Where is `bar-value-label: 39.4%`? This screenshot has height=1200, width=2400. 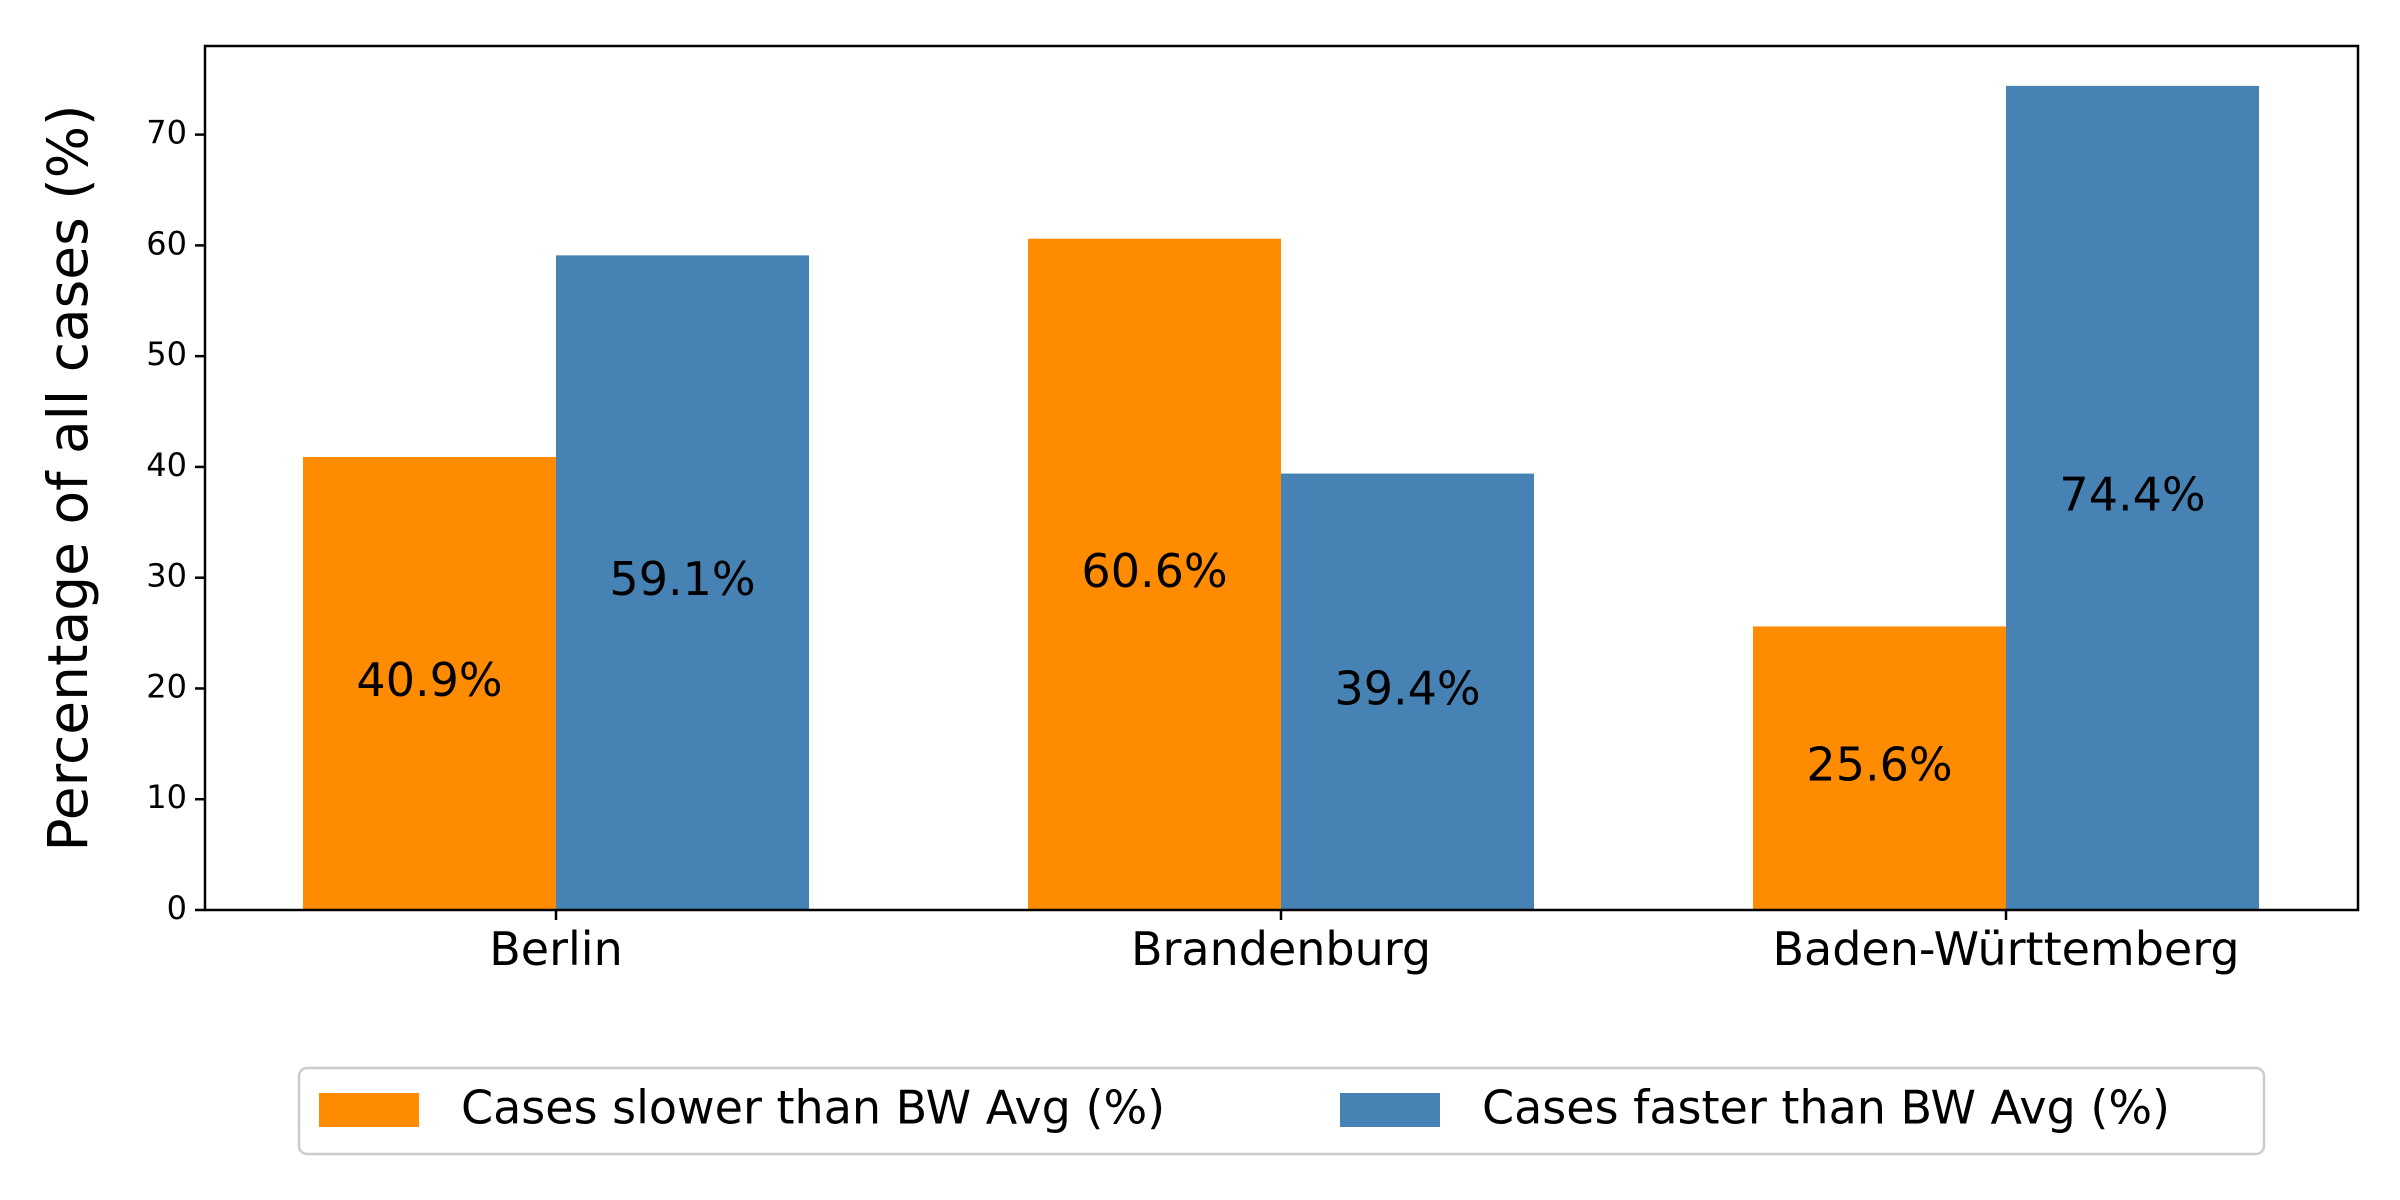 bar-value-label: 39.4% is located at coordinates (1407, 688).